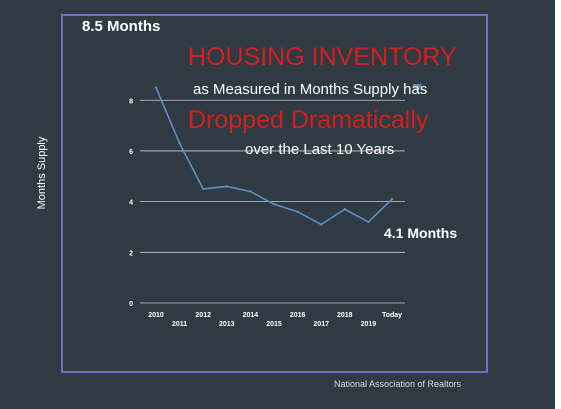 The width and height of the screenshot is (561, 409). Describe the element at coordinates (203, 315) in the screenshot. I see `x-tick-label: 2012` at that location.